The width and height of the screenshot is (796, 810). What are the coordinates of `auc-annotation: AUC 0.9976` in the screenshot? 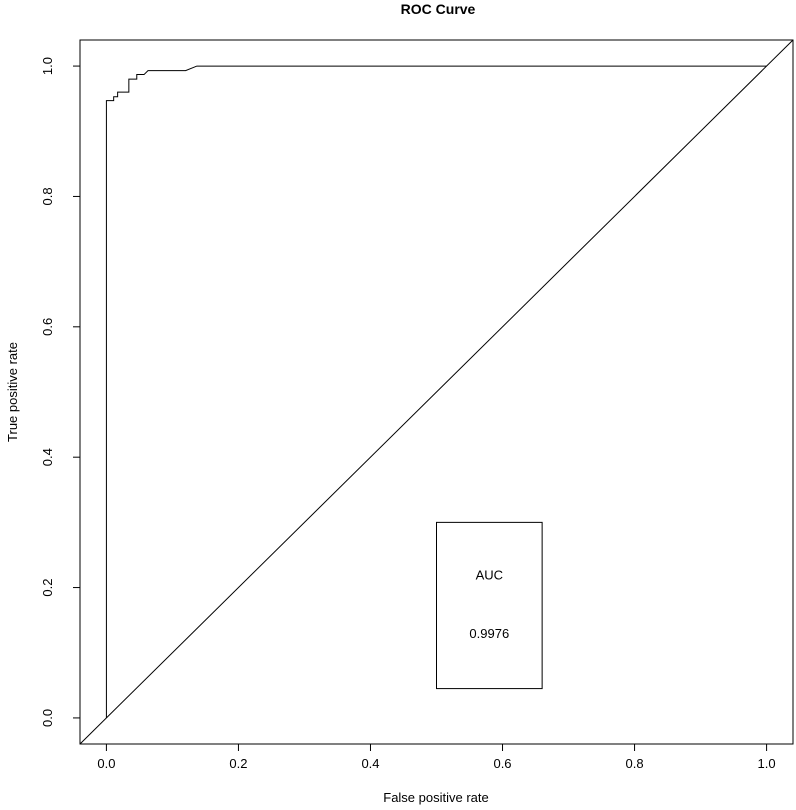 It's located at (489, 605).